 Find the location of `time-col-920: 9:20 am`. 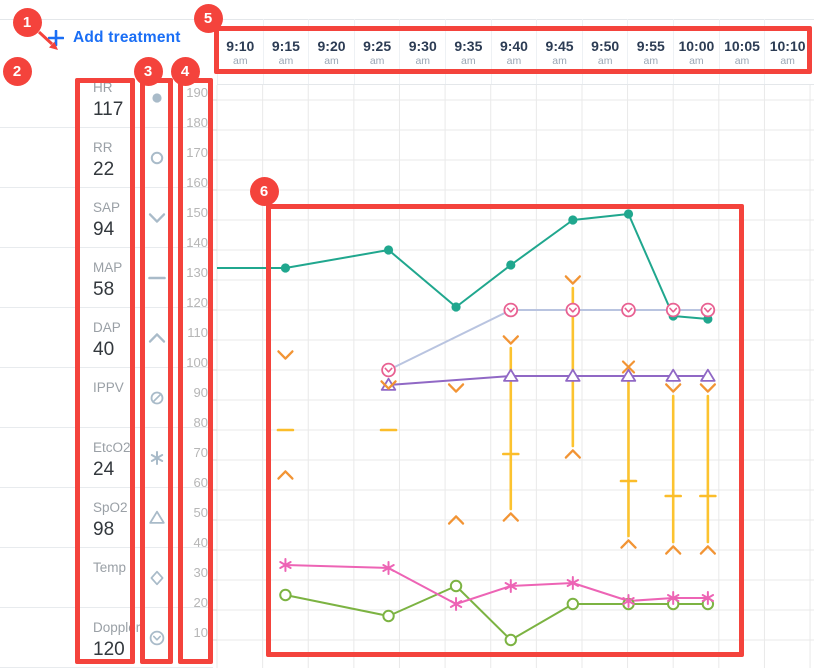

time-col-920: 9:20 am is located at coordinates (331, 51).